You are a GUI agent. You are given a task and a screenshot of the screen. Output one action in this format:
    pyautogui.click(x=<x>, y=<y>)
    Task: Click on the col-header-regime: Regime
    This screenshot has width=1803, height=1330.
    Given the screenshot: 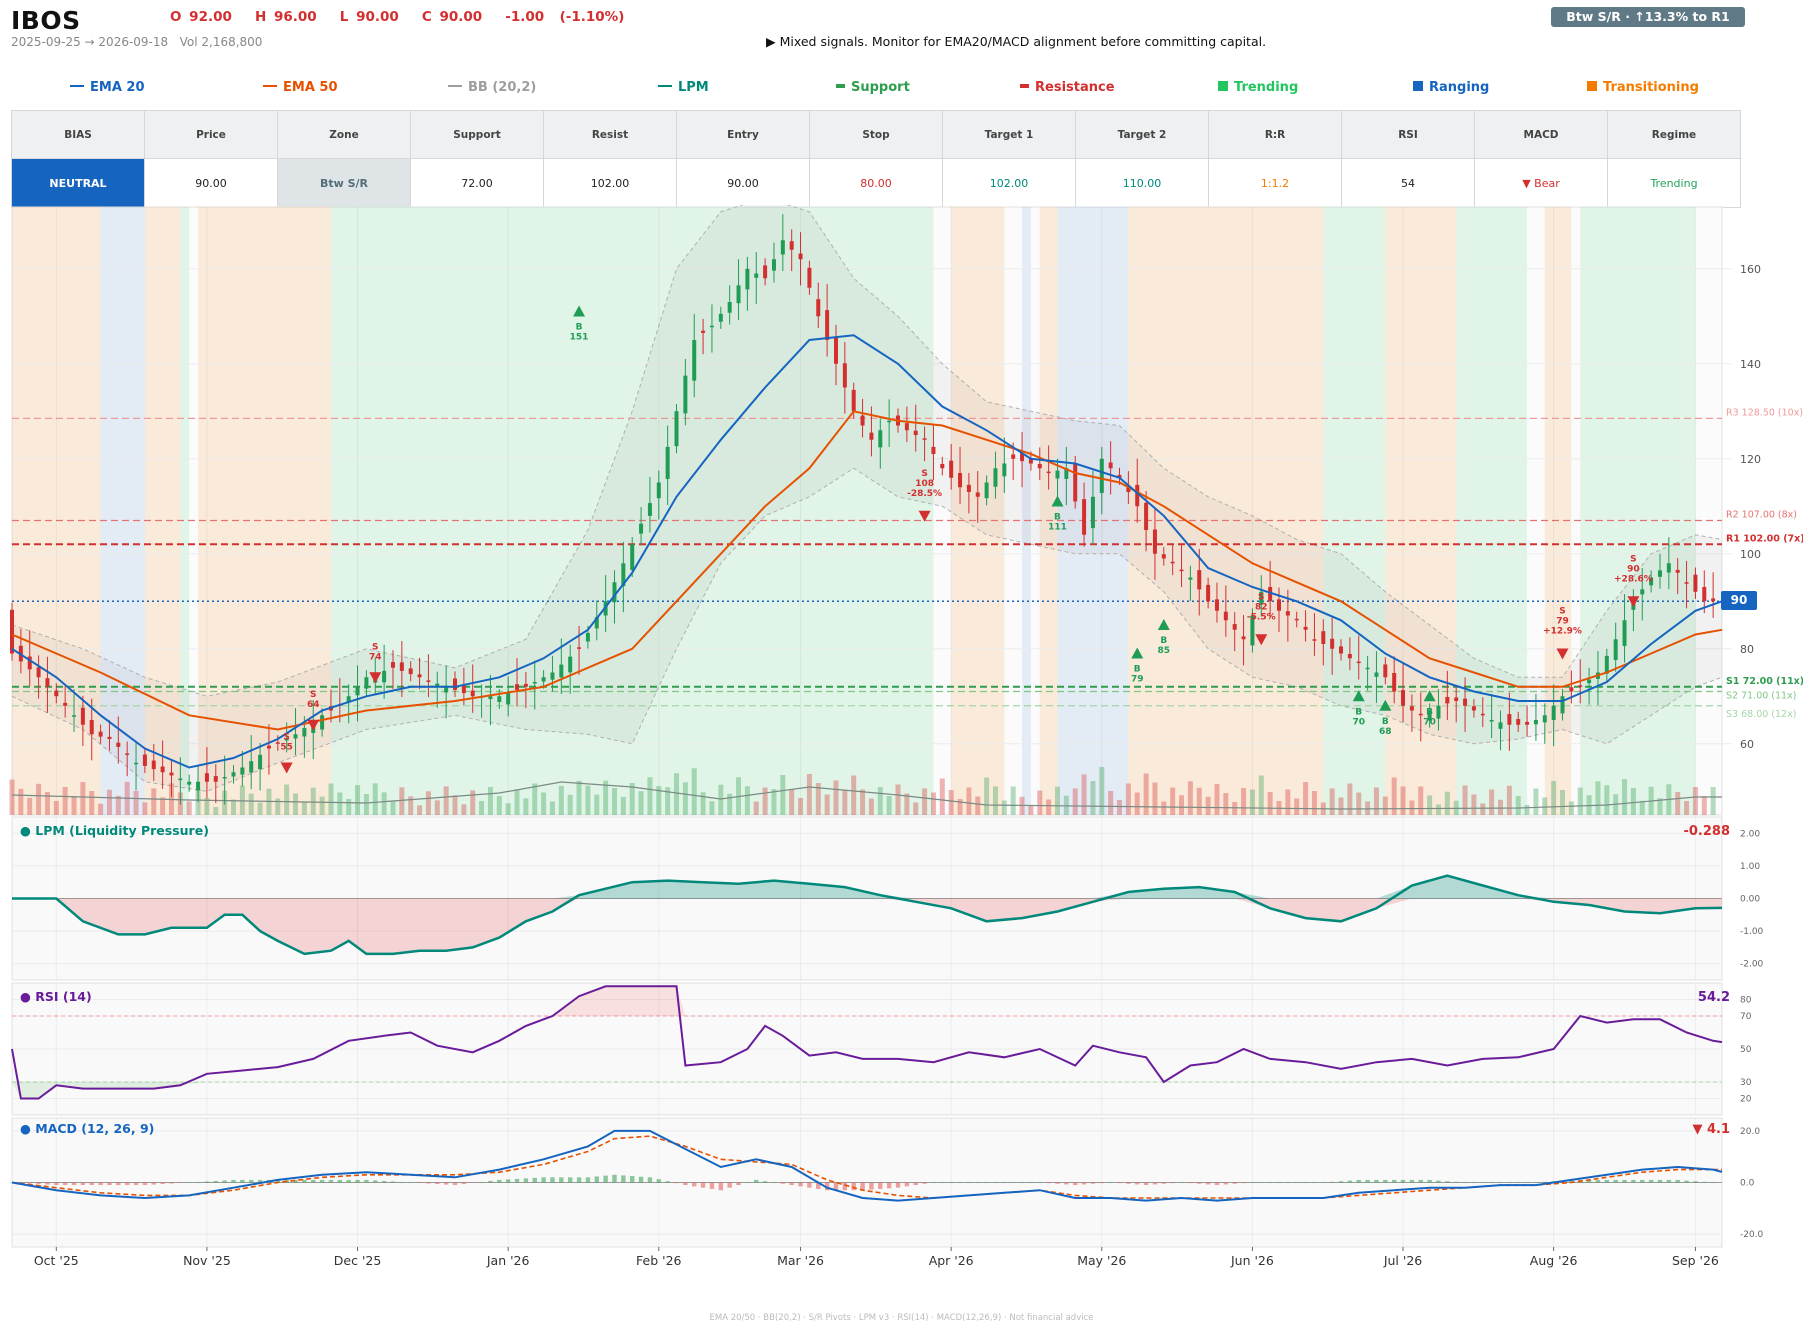 What is the action you would take?
    pyautogui.click(x=1674, y=134)
    